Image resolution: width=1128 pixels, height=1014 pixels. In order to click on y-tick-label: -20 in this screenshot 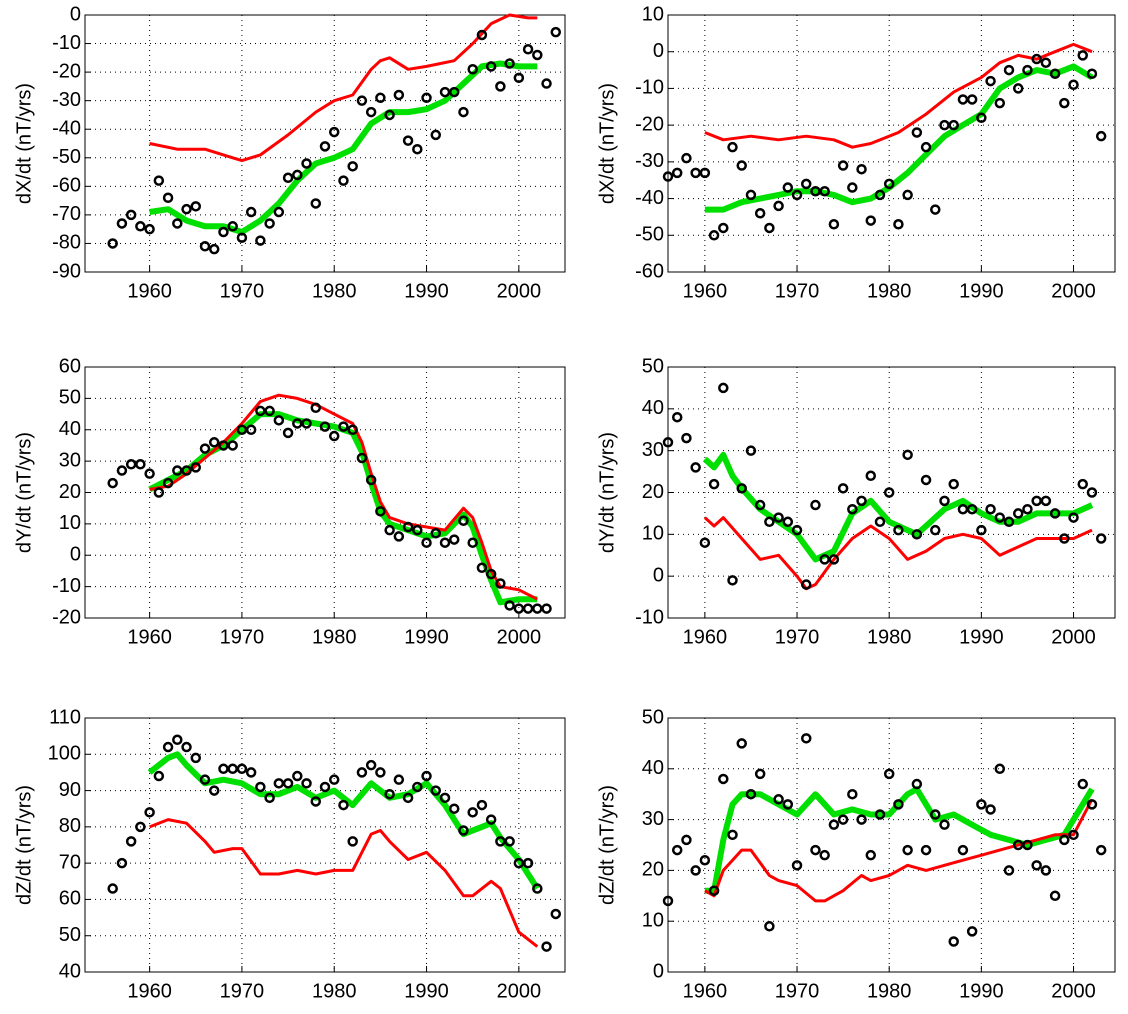, I will do `click(649, 124)`.